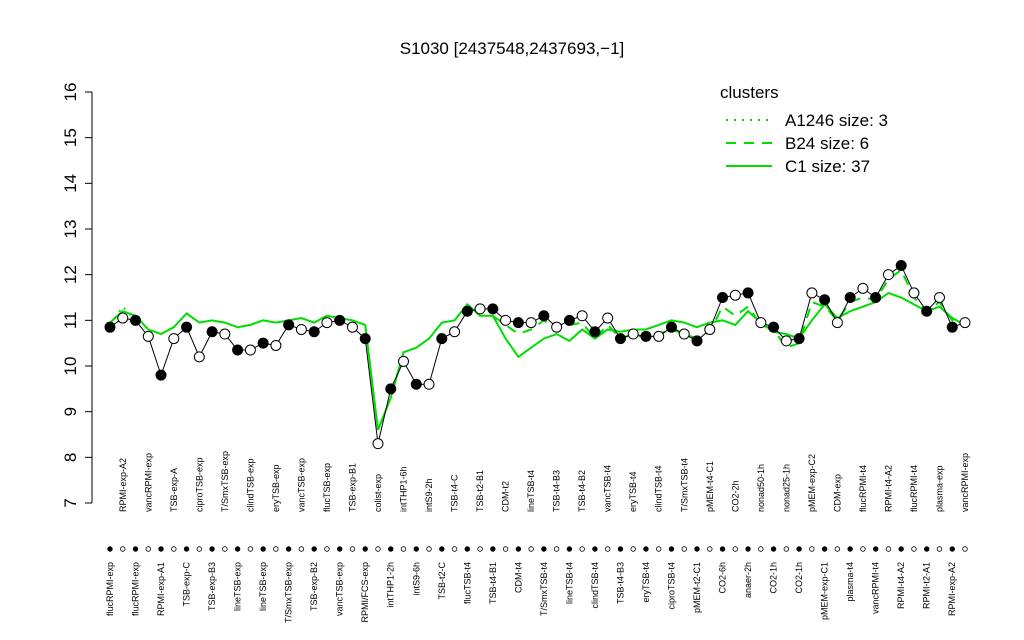 Image resolution: width=1024 pixels, height=640 pixels. What do you see at coordinates (659, 488) in the screenshot?
I see `x-tick-label: clindTSB-t4` at bounding box center [659, 488].